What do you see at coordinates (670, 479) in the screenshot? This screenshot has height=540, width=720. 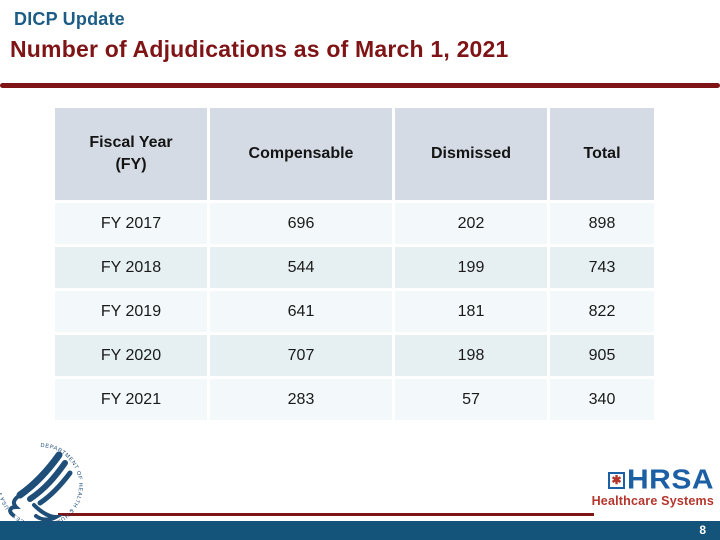 I see `hrsa-acronym: HRSA` at bounding box center [670, 479].